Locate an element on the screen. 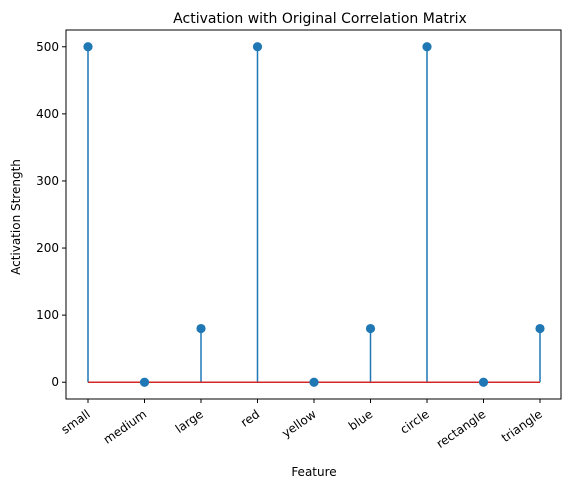  x-tick-label: blue is located at coordinates (360, 420).